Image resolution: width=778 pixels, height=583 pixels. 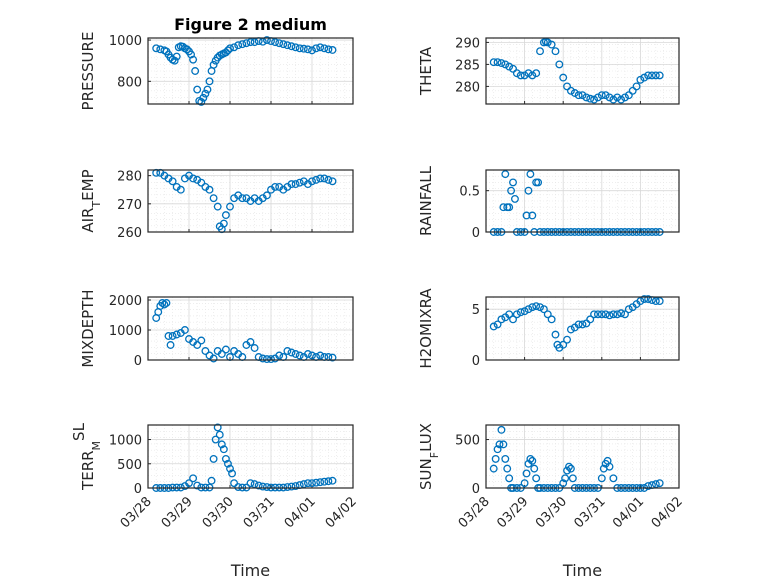 What do you see at coordinates (628, 512) in the screenshot?
I see `x-tick-label: 04/01` at bounding box center [628, 512].